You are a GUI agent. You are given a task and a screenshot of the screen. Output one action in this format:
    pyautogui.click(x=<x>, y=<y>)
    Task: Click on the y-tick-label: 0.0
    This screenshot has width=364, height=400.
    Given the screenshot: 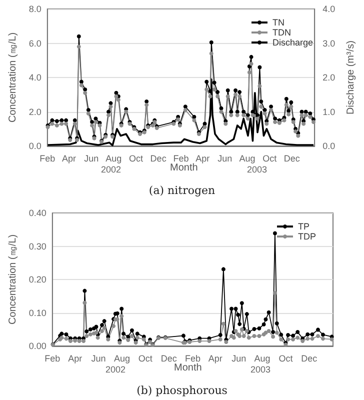 What is the action you would take?
    pyautogui.click(x=35, y=146)
    